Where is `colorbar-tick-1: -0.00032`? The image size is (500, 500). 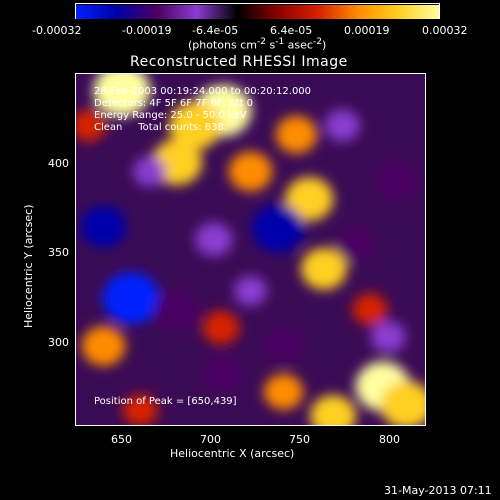 colorbar-tick-1: -0.00032 is located at coordinates (57, 30).